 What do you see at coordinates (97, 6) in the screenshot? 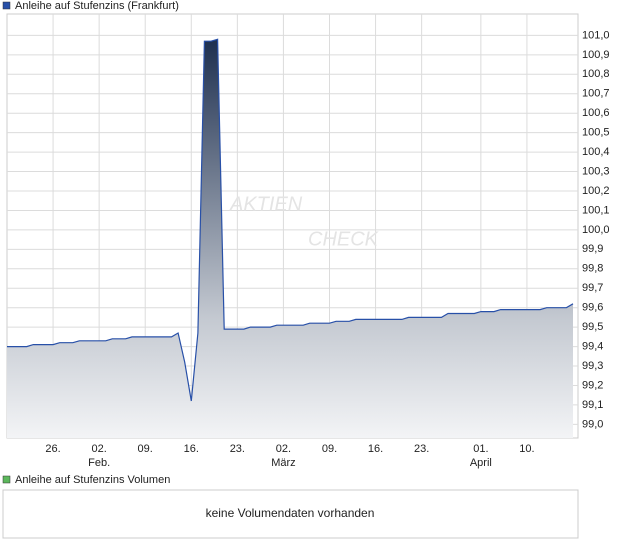
I see `legend-label: Anleihe auf Stufenzins (Frankfurt)` at bounding box center [97, 6].